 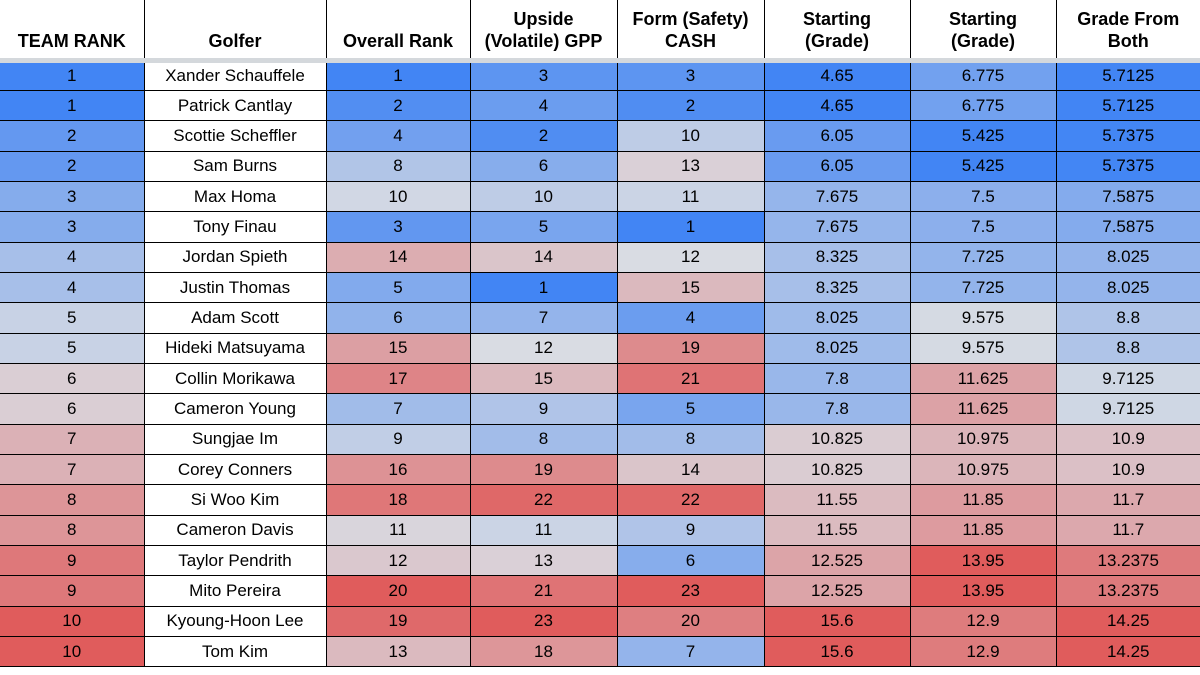 What do you see at coordinates (982, 30) in the screenshot?
I see `header-starting-grade-2: Starting (Grade)` at bounding box center [982, 30].